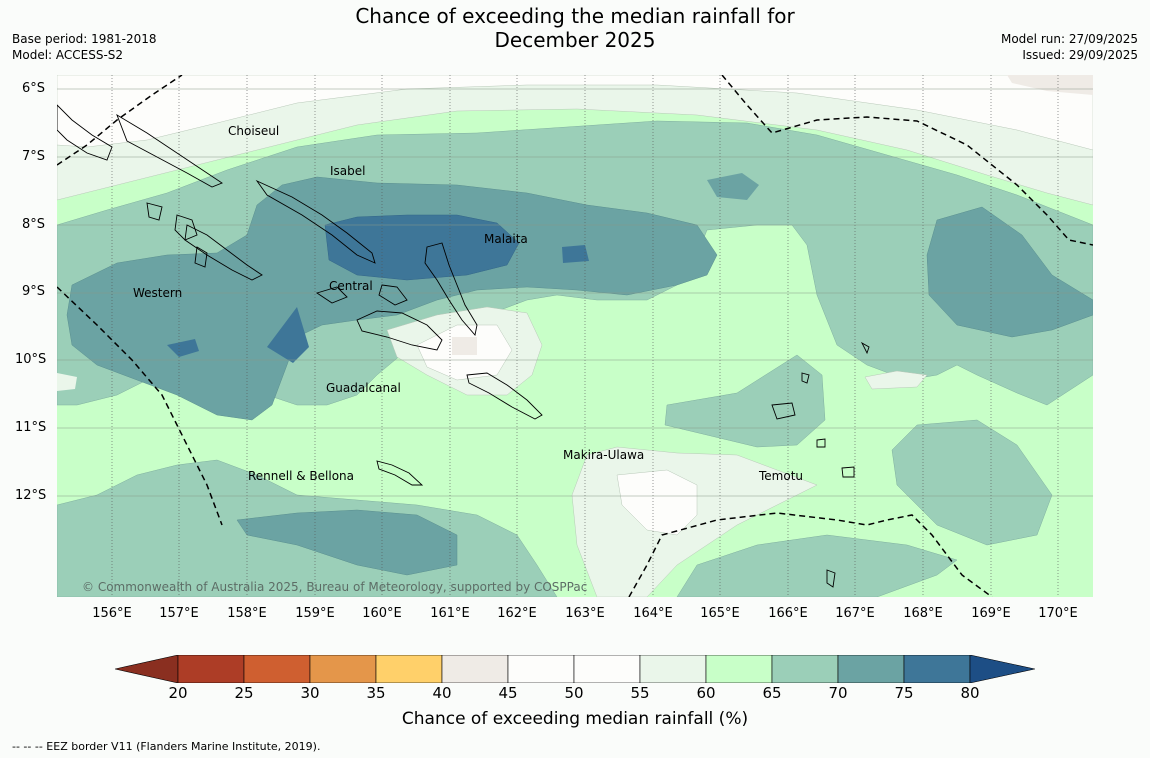 The image size is (1150, 758). I want to click on base-period: Base period: 1981-2018, so click(84, 39).